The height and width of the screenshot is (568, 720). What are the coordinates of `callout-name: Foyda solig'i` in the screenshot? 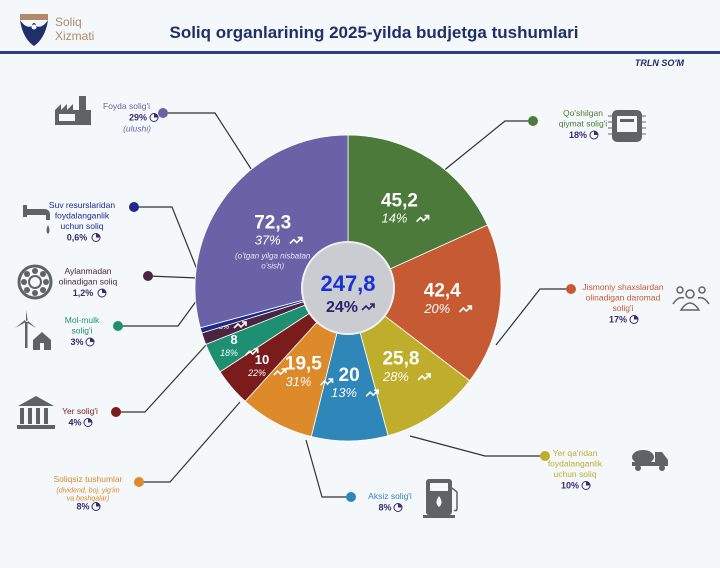 It's located at (126, 106).